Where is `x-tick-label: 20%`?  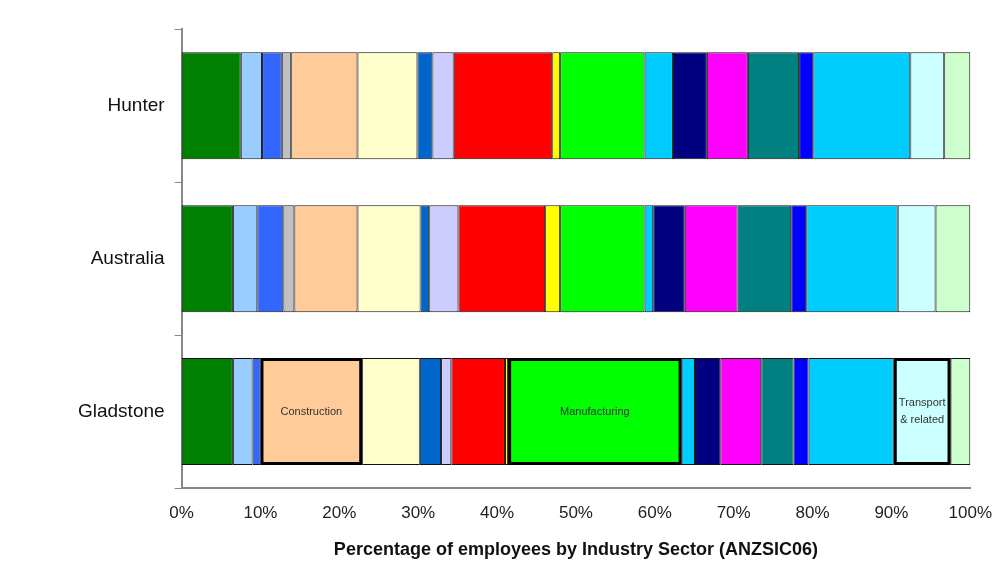 x-tick-label: 20% is located at coordinates (339, 512).